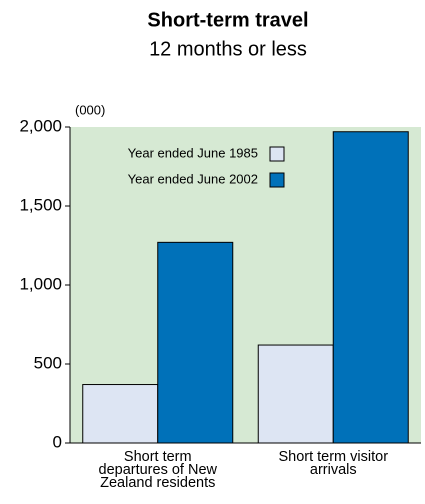 This screenshot has height=504, width=425. Describe the element at coordinates (40, 283) in the screenshot. I see `y-tick-label: 1,000` at that location.